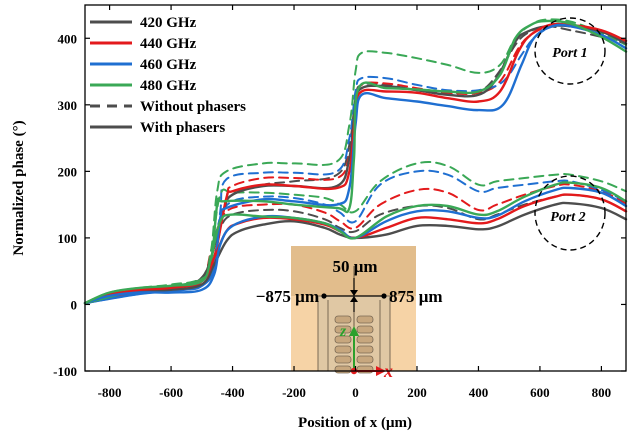 The image size is (642, 441). Describe the element at coordinates (168, 65) in the screenshot. I see `legend-label: 460 GHz` at that location.